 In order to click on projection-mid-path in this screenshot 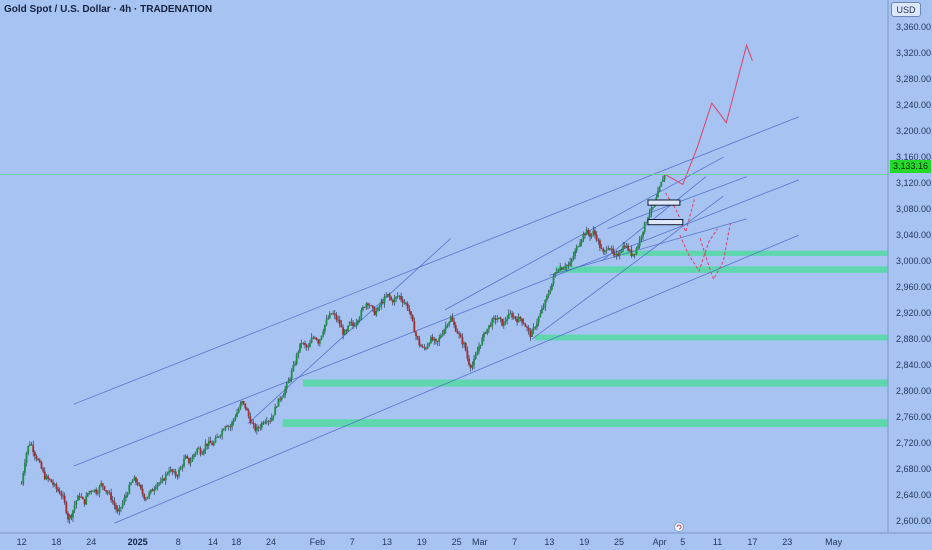, I will do `click(679, 213)`.